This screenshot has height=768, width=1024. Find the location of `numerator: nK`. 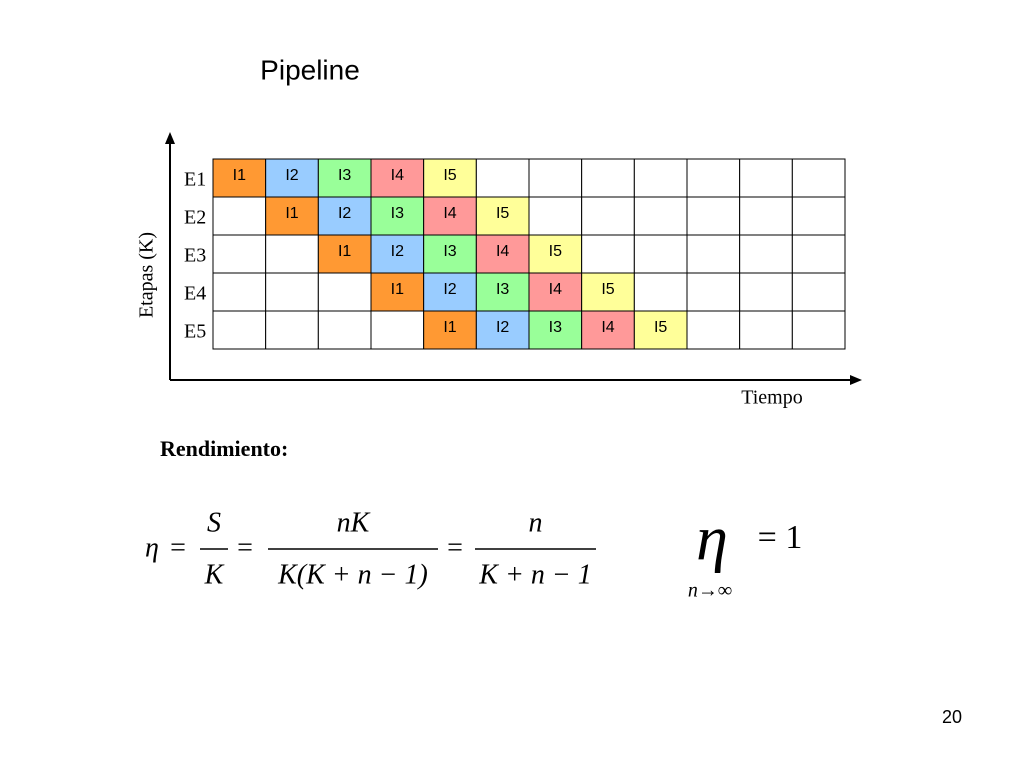

numerator: nK is located at coordinates (354, 522).